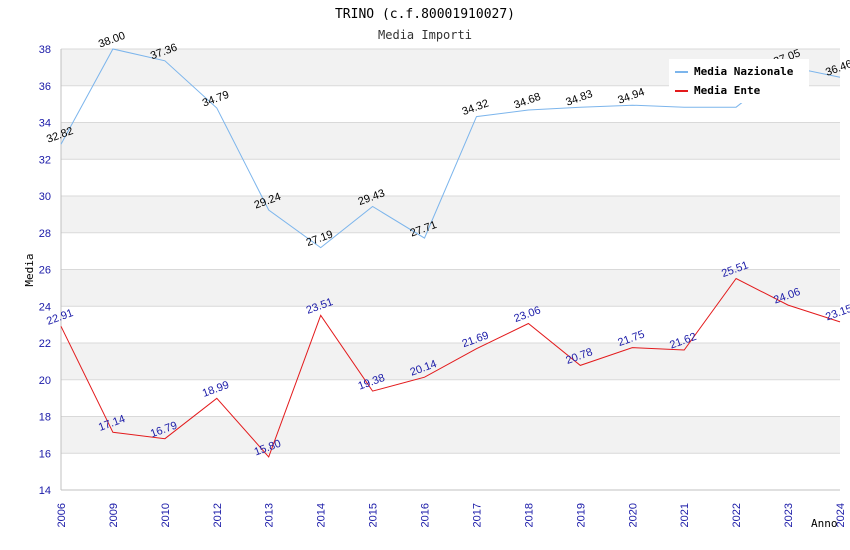 Image resolution: width=850 pixels, height=550 pixels. I want to click on legend: Media Nazionale Media Ente, so click(739, 81).